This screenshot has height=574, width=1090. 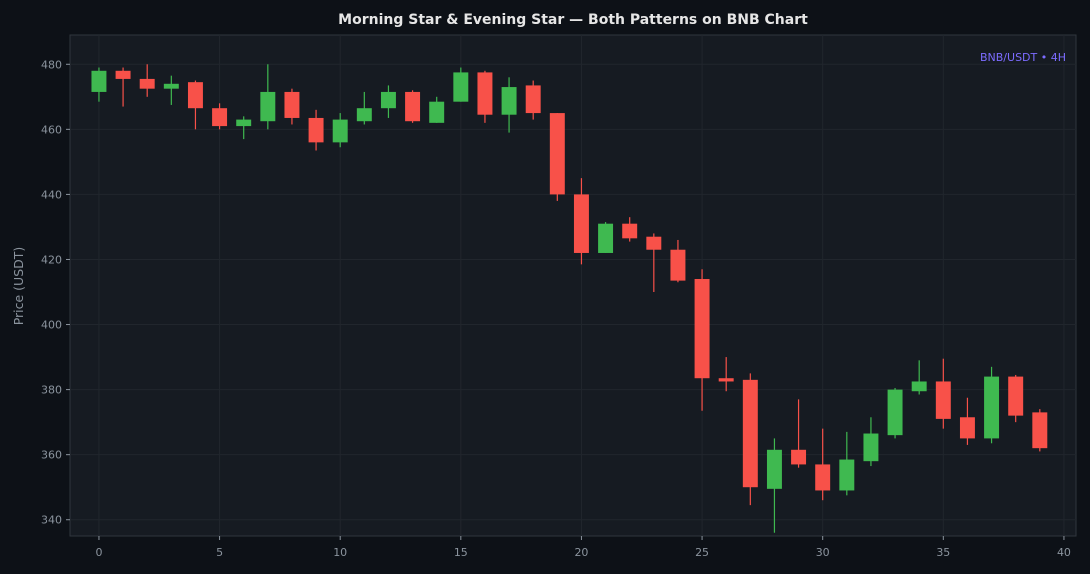 What do you see at coordinates (1064, 552) in the screenshot?
I see `x-tick-label: 40` at bounding box center [1064, 552].